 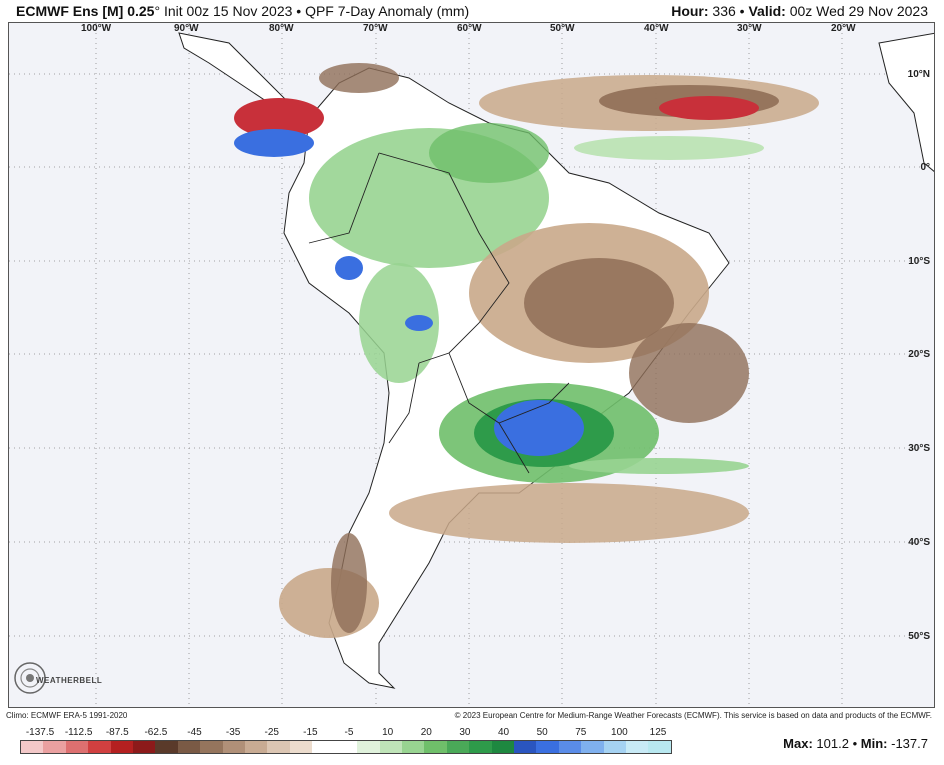 What do you see at coordinates (906, 102) in the screenshot?
I see `africa-coast` at bounding box center [906, 102].